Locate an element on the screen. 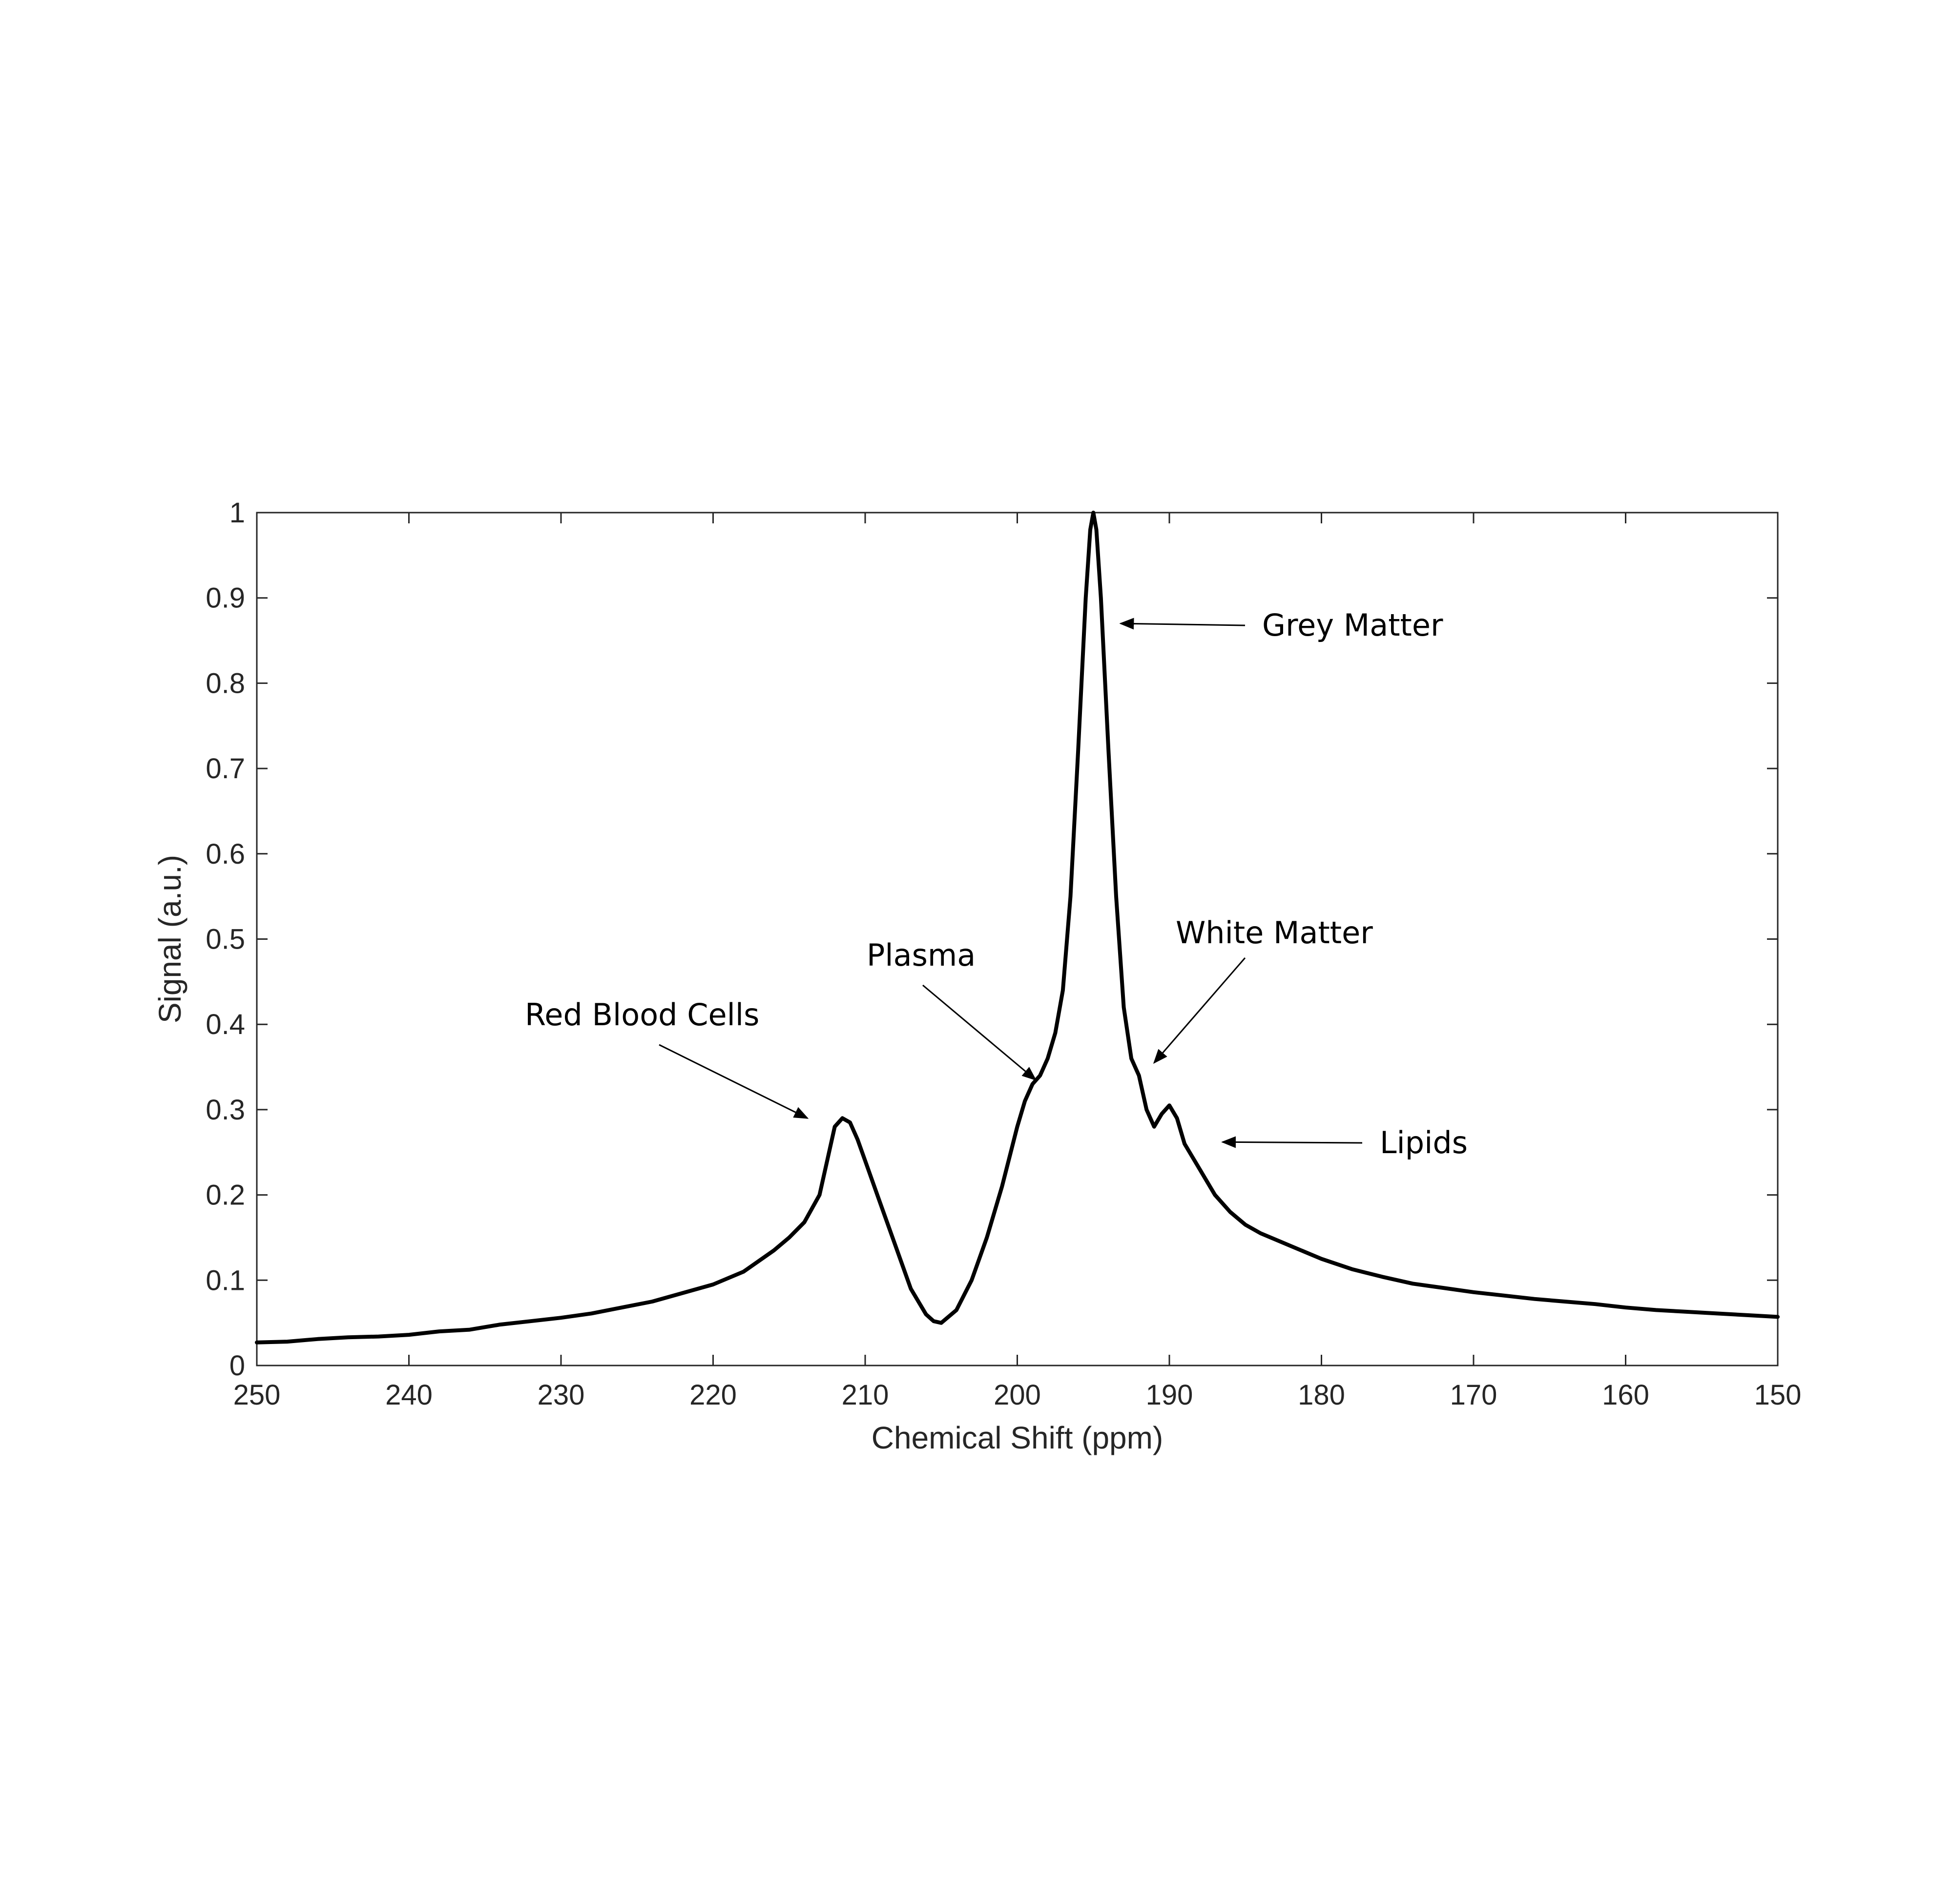  x-tick-label: 220 is located at coordinates (713, 1395).